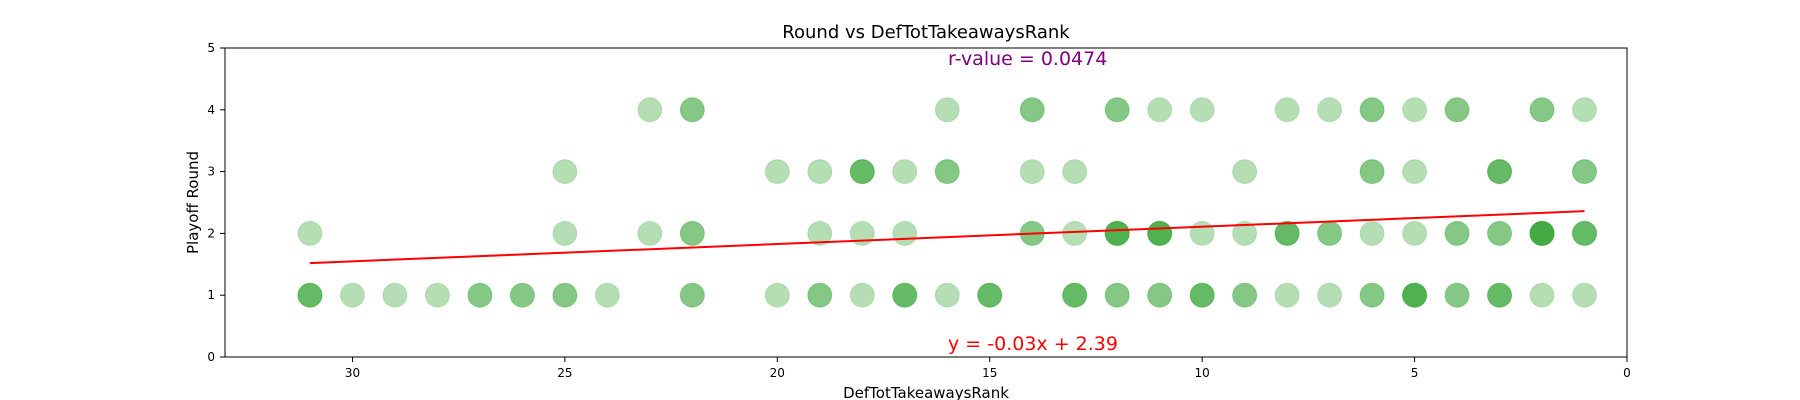 The height and width of the screenshot is (400, 1800). I want to click on y-tick-label: 3, so click(211, 172).